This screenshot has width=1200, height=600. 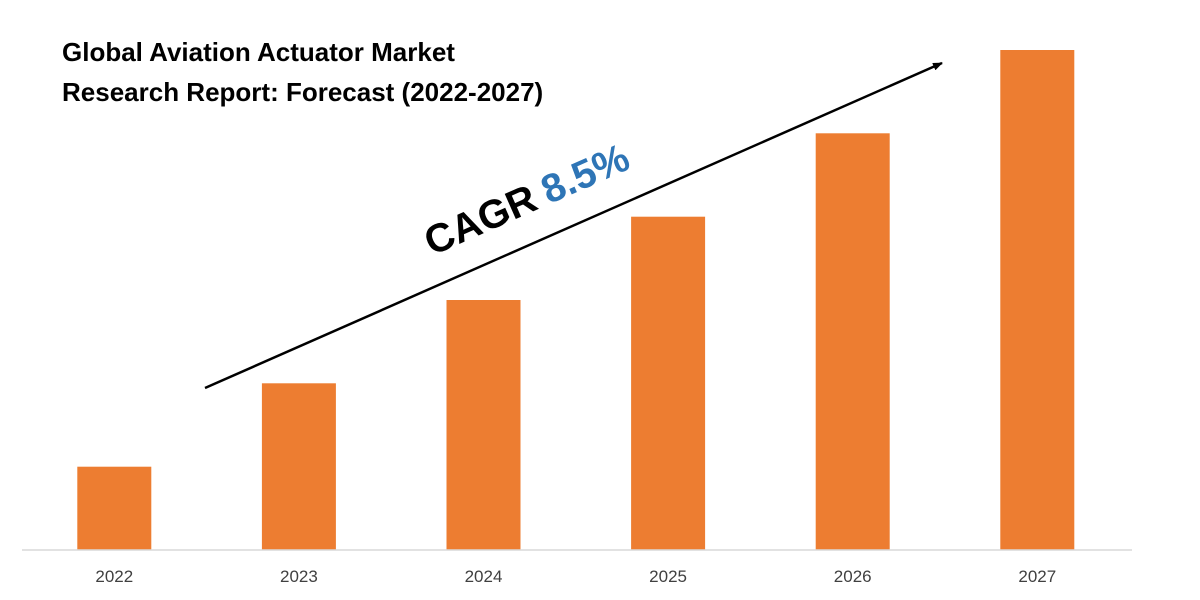 I want to click on x-tick-label-2022: 2022, so click(x=114, y=576).